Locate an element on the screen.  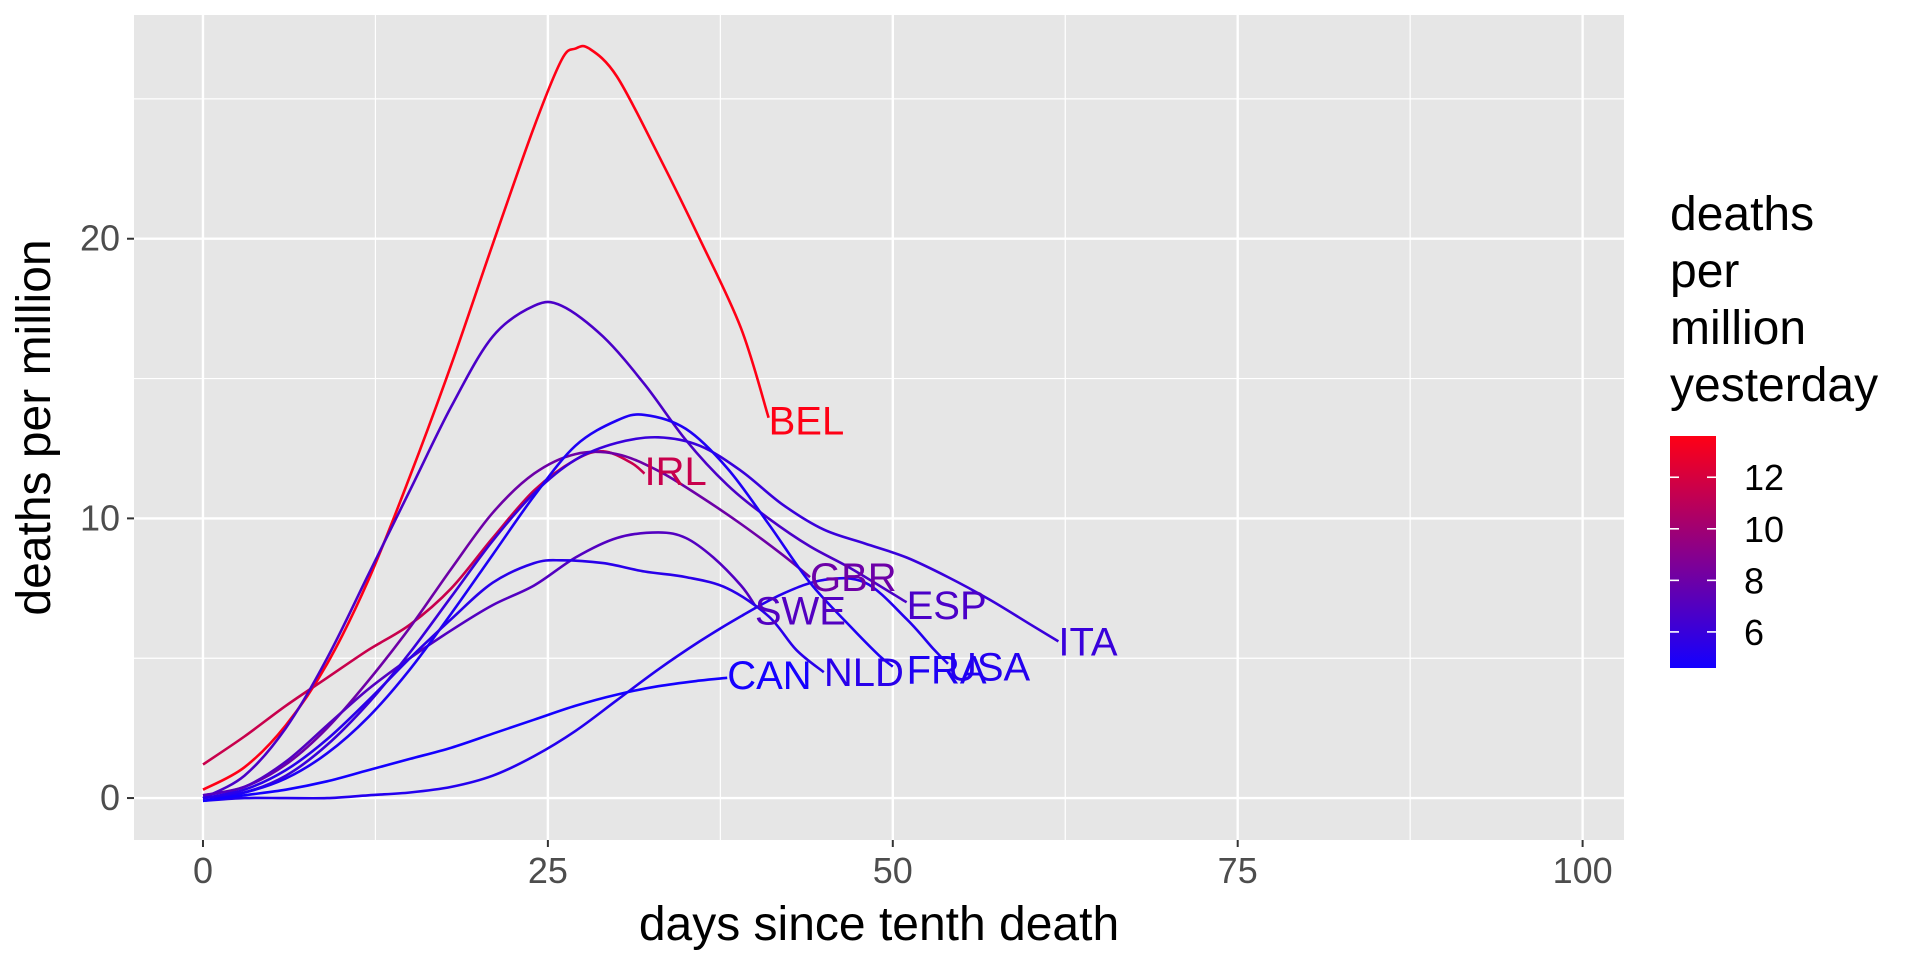
x-tick-label: 50 is located at coordinates (893, 870).